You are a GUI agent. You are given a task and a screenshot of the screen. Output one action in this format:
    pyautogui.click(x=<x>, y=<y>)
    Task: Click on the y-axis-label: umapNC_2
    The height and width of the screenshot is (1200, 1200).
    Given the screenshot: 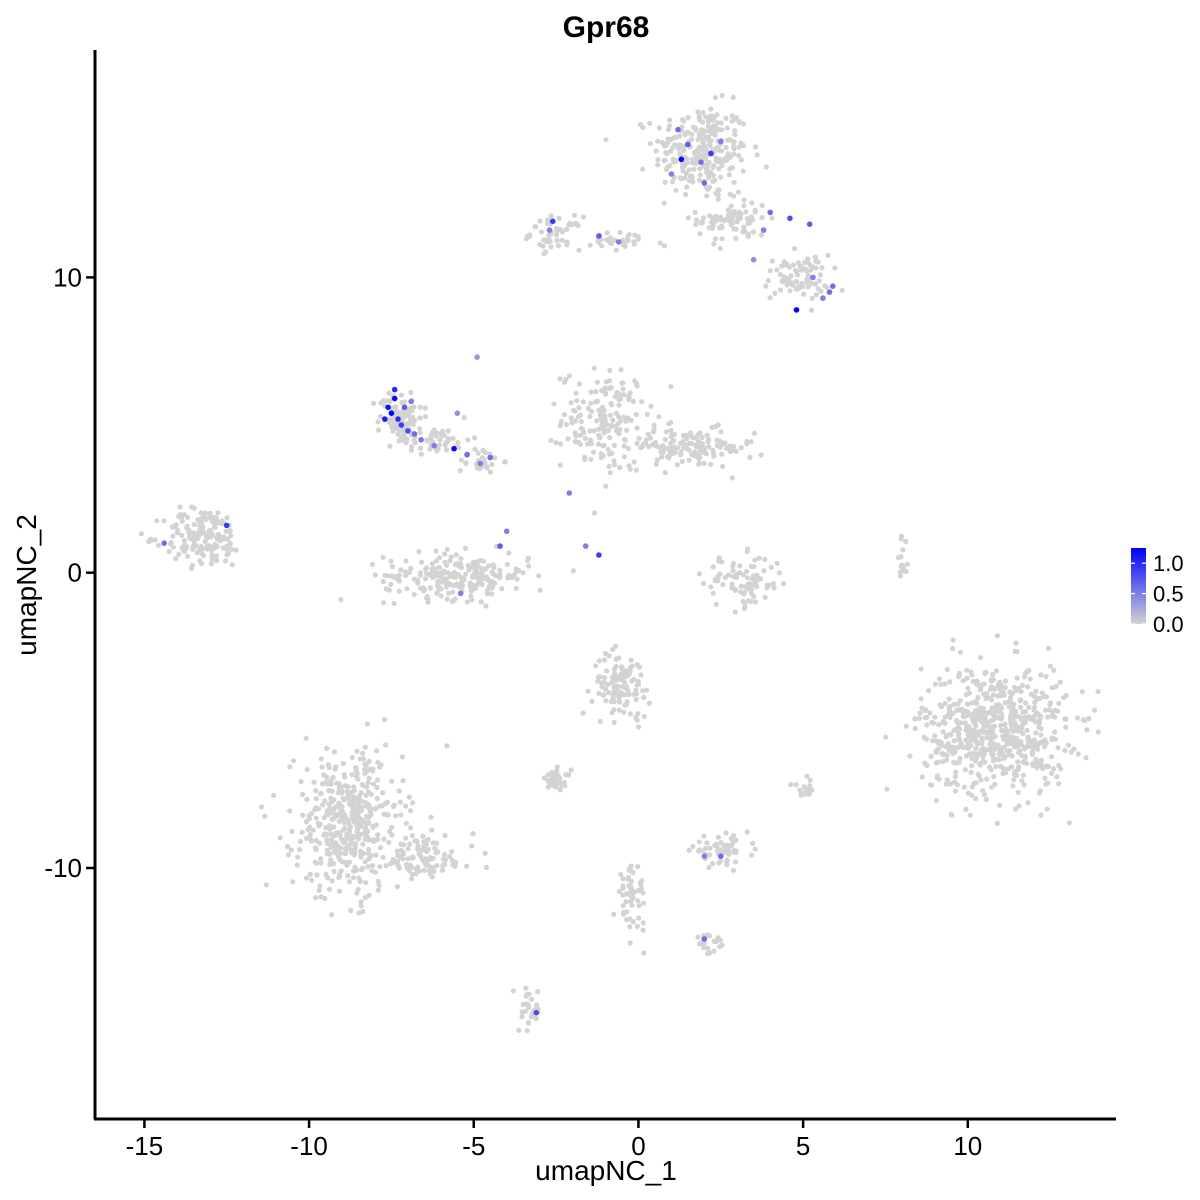 What is the action you would take?
    pyautogui.click(x=26, y=585)
    